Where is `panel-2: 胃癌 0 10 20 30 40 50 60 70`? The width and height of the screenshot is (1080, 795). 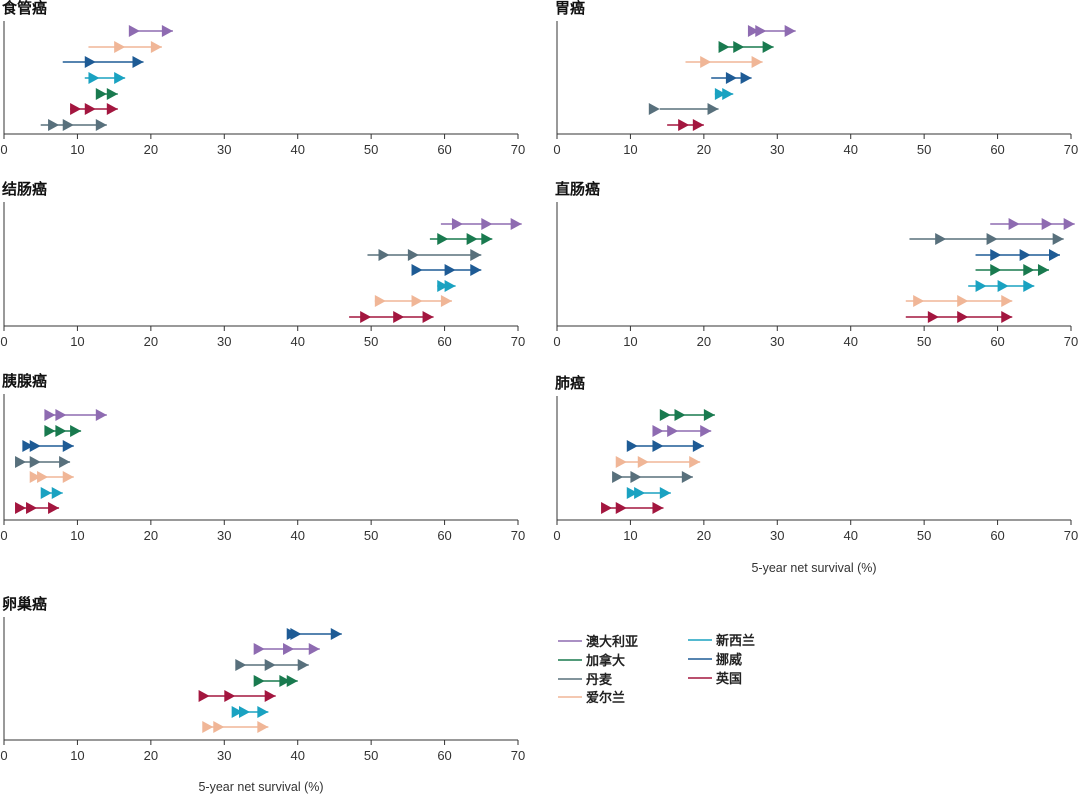
panel-2: 胃癌 0 10 20 30 40 50 60 70 is located at coordinates (815, 78).